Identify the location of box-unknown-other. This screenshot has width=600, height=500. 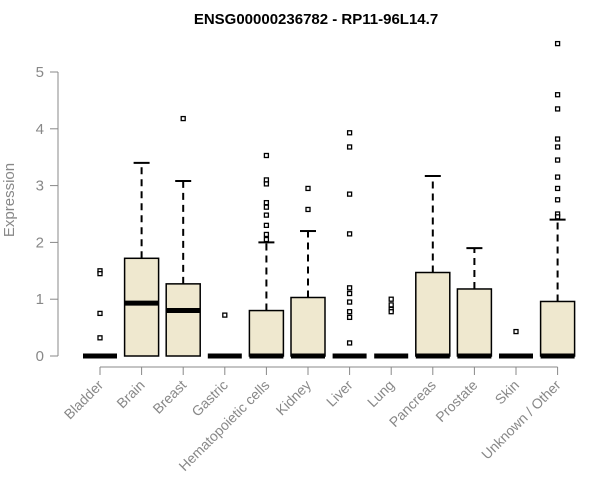
(557, 199).